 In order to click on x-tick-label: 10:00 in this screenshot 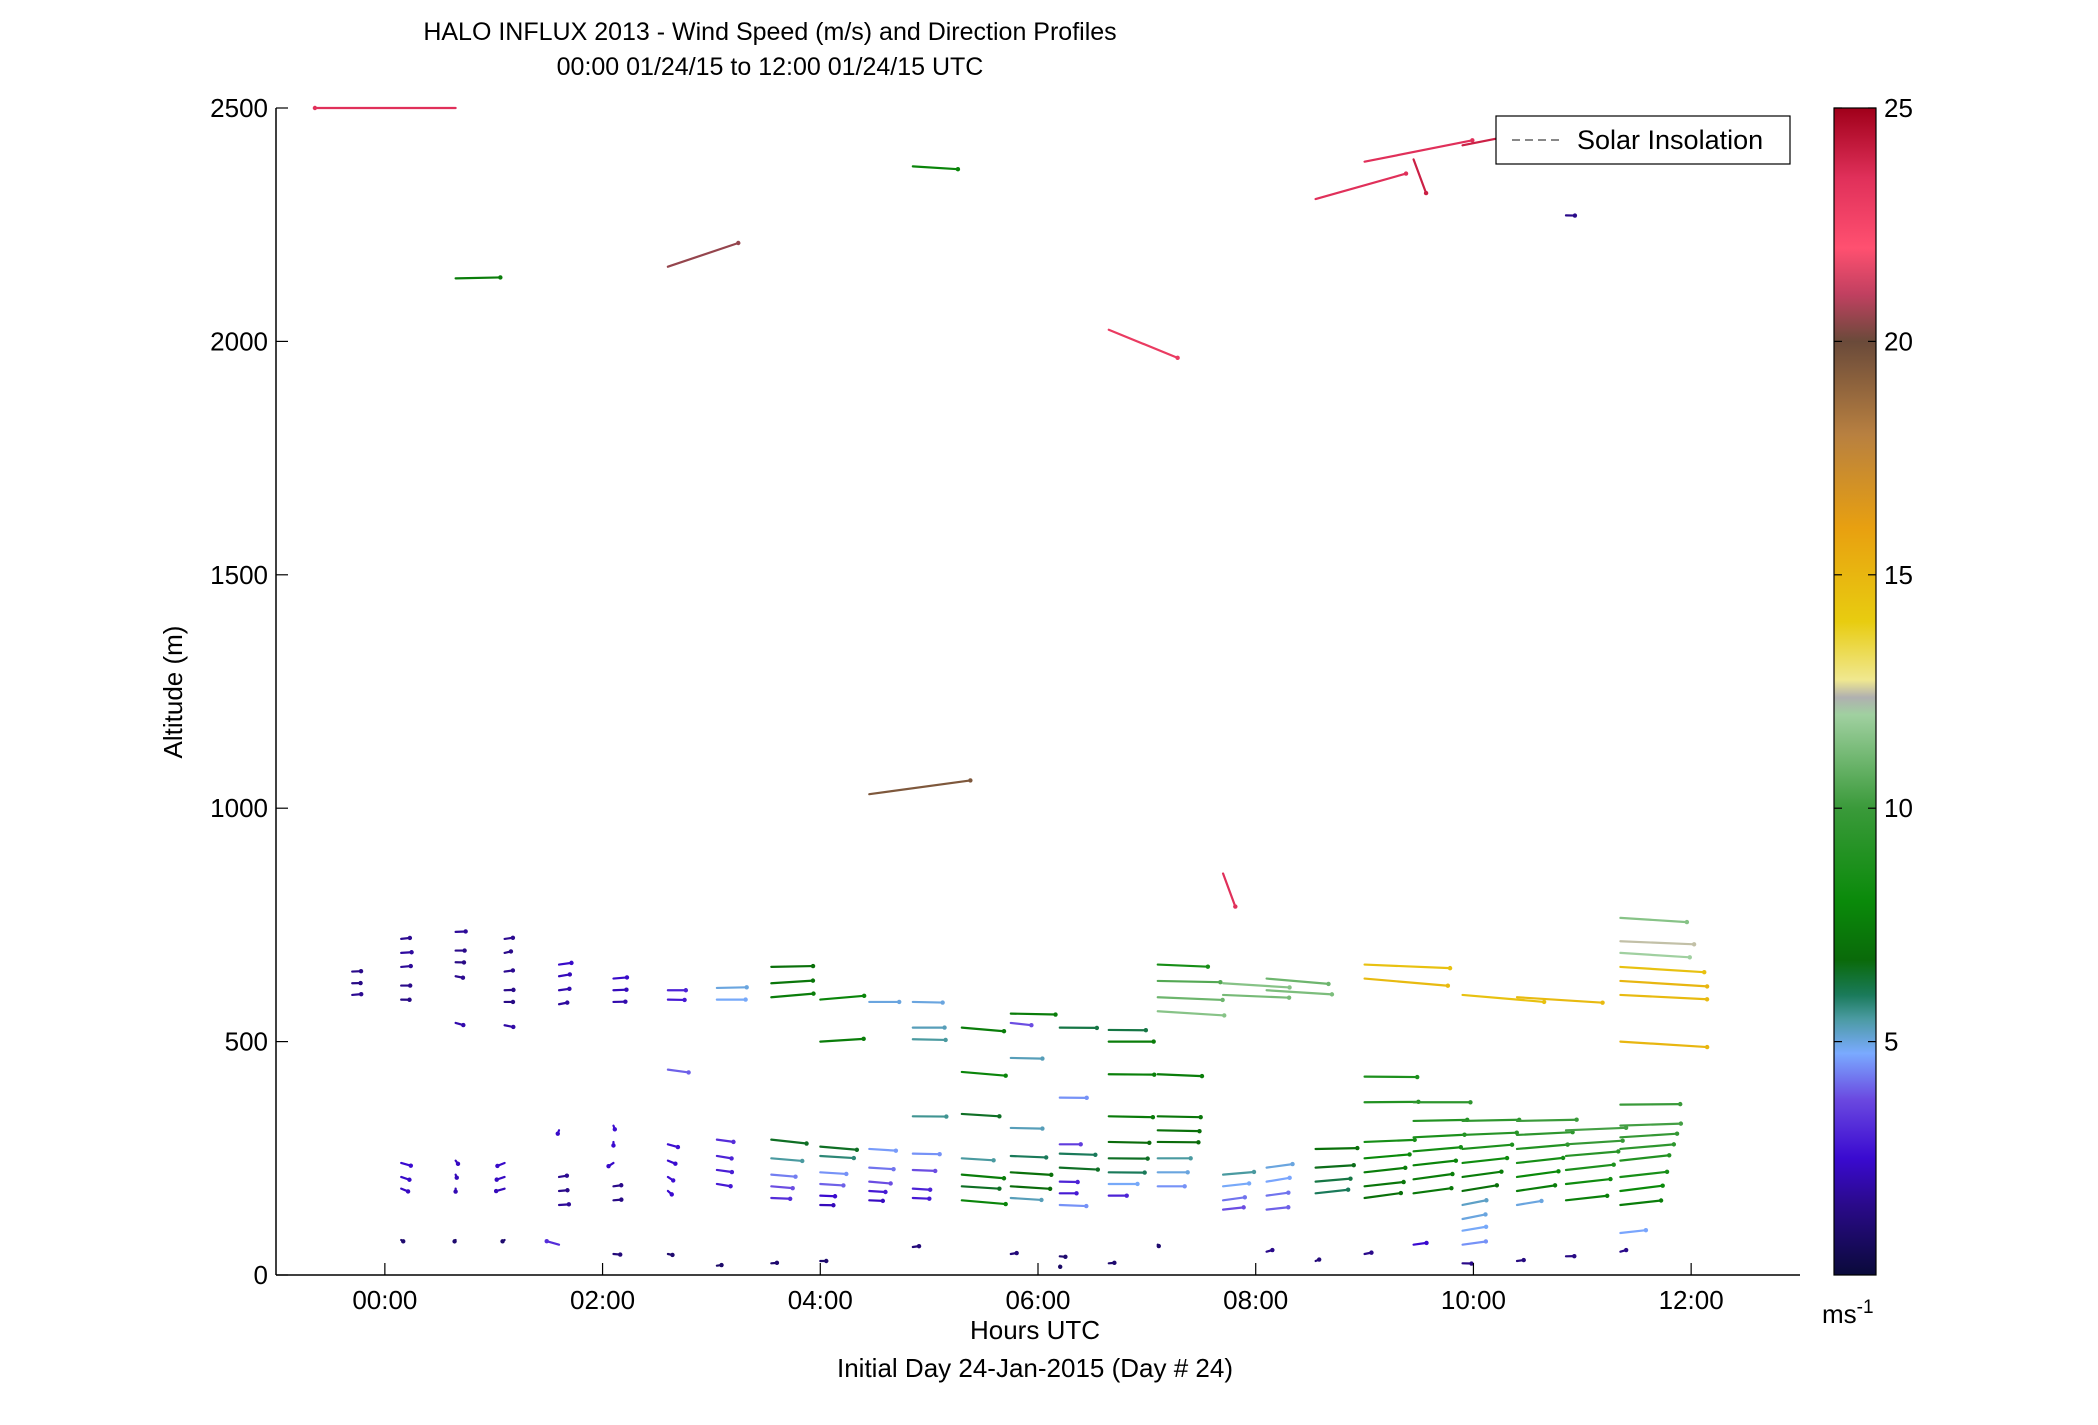, I will do `click(1473, 1300)`.